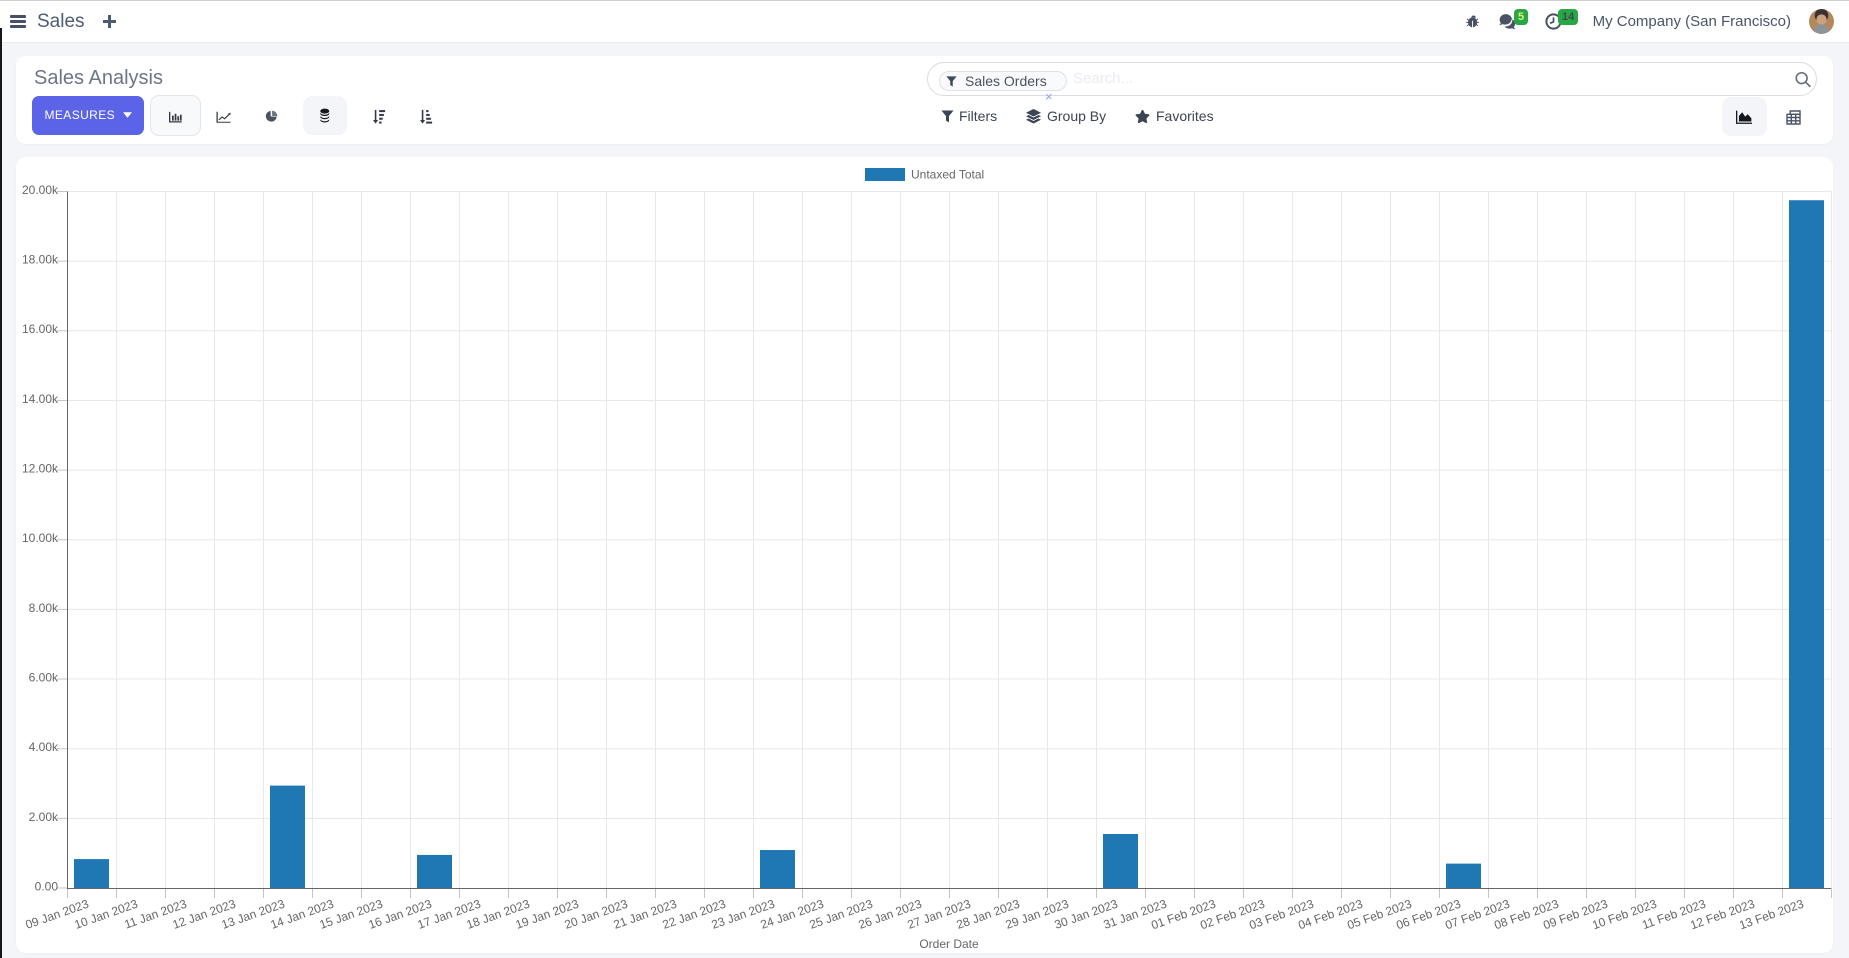 The height and width of the screenshot is (958, 1849). What do you see at coordinates (947, 175) in the screenshot?
I see `svg-text: Untaxed Total` at bounding box center [947, 175].